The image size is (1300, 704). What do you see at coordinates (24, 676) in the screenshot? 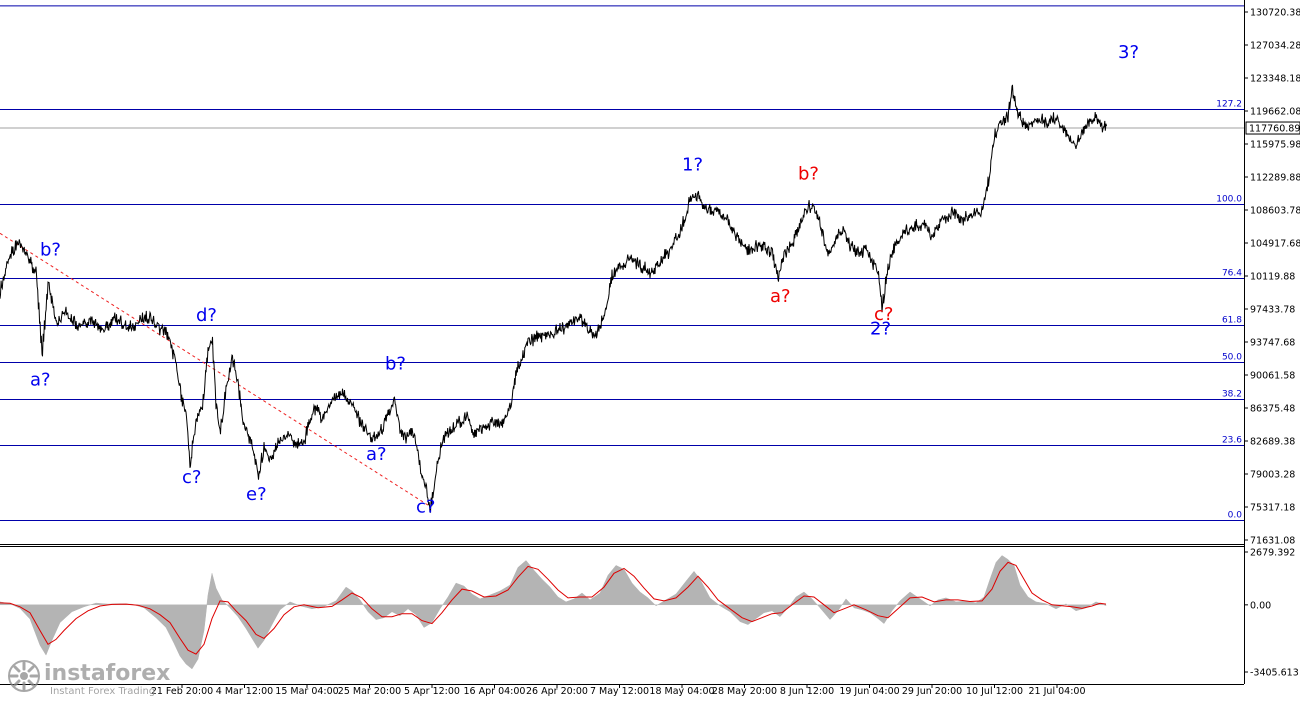
I see `instaforex-logo-icon` at bounding box center [24, 676].